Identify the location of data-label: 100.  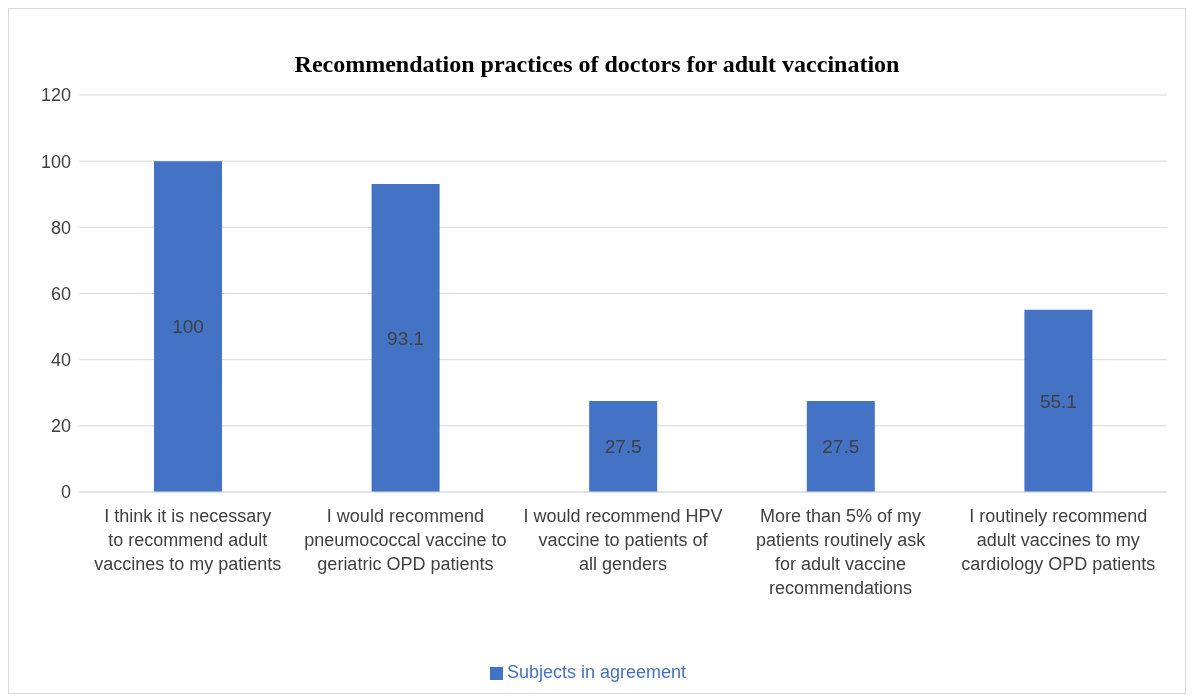
(188, 327).